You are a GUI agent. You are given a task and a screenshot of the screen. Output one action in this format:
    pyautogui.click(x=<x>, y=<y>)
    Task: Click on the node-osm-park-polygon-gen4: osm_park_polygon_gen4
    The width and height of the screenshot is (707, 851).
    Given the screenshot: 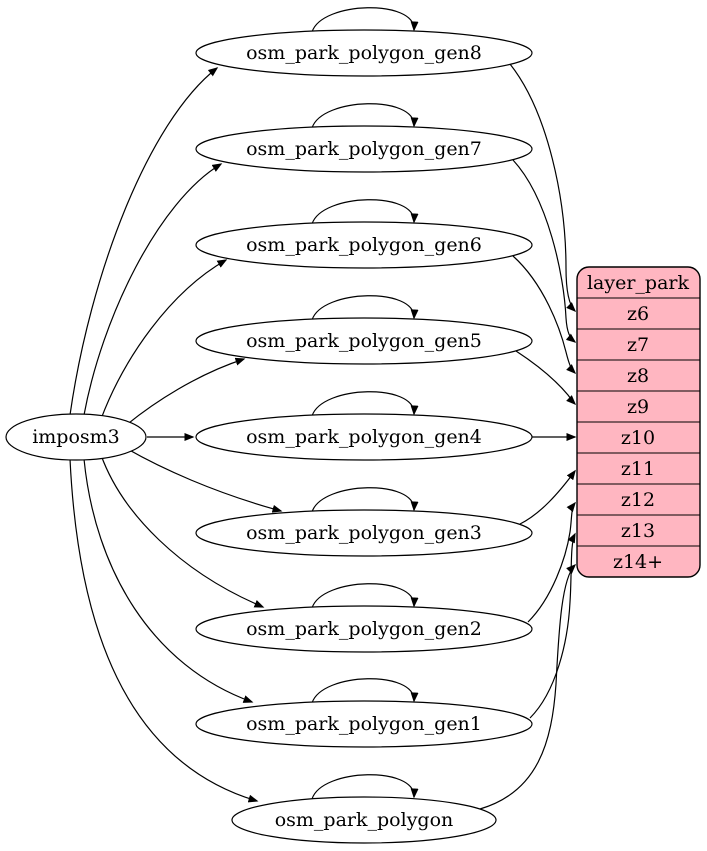 What is the action you would take?
    pyautogui.click(x=364, y=437)
    